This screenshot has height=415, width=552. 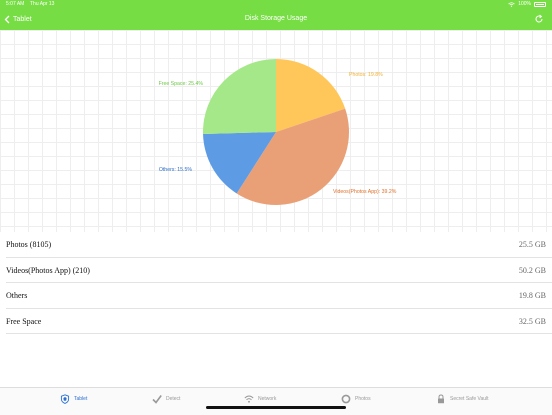 I want to click on list-item-name: Photos (8105), so click(x=29, y=244).